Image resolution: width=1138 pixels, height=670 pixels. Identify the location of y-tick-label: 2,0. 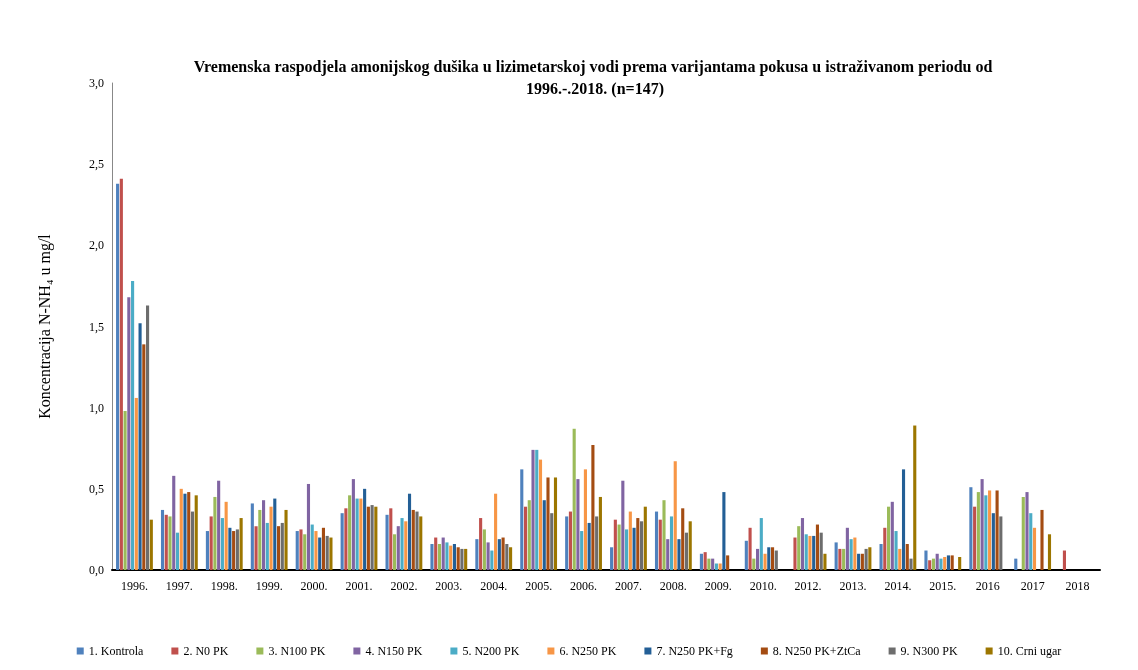
(96, 245).